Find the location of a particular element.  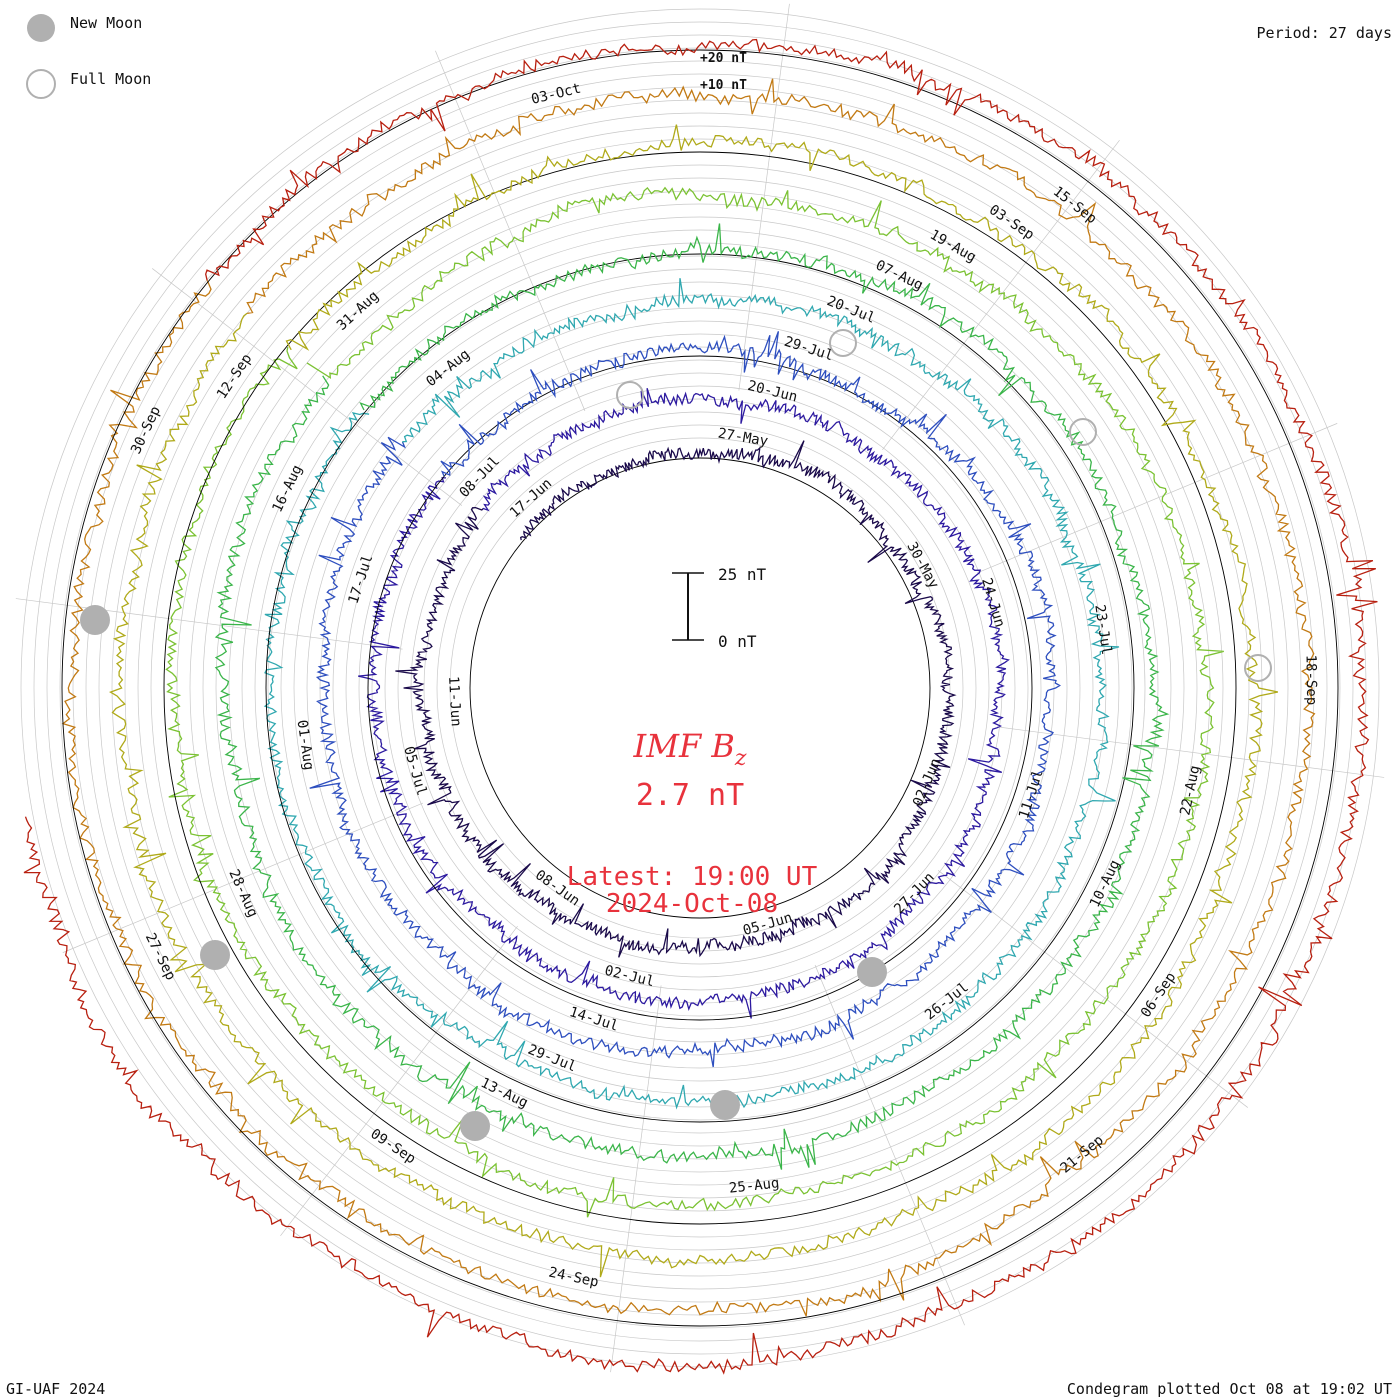

ring-label-20nt: +20 nT is located at coordinates (723, 58).